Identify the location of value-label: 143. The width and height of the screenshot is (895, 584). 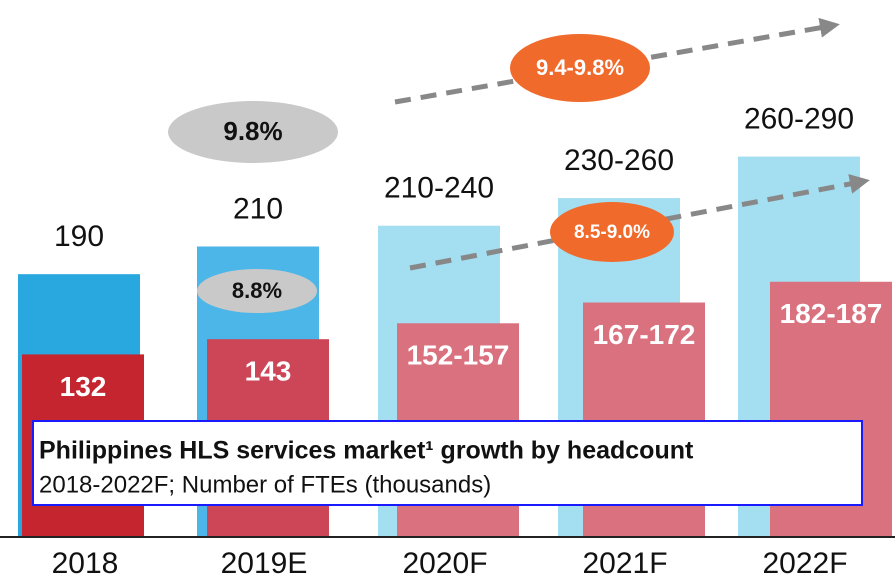
(268, 371).